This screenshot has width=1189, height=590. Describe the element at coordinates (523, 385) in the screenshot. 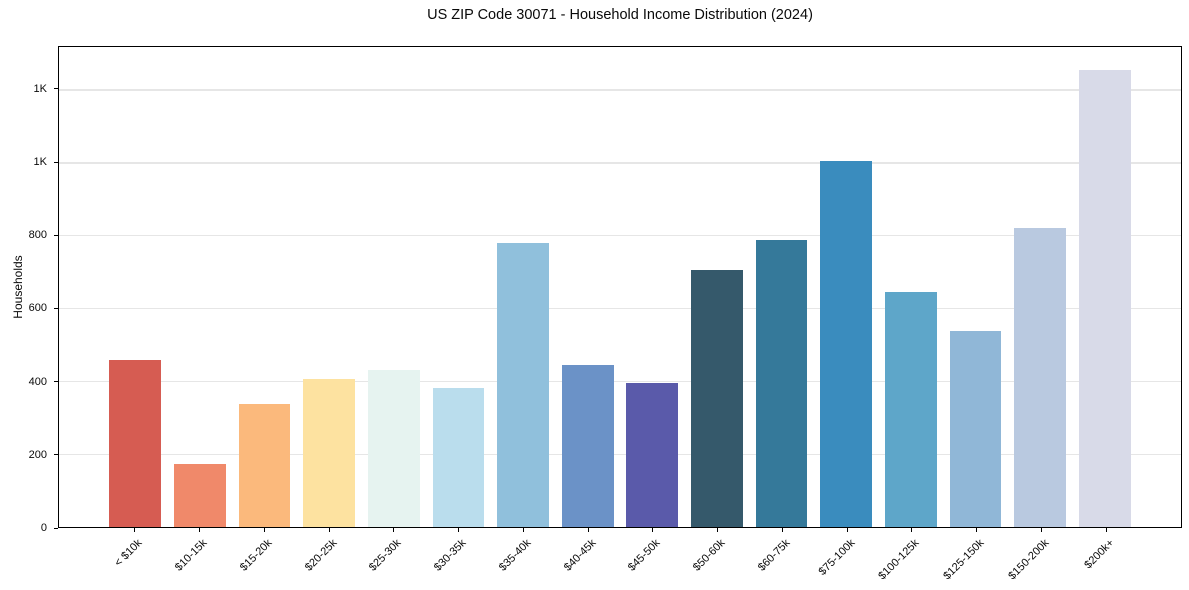

I see `bar-35-40k` at that location.